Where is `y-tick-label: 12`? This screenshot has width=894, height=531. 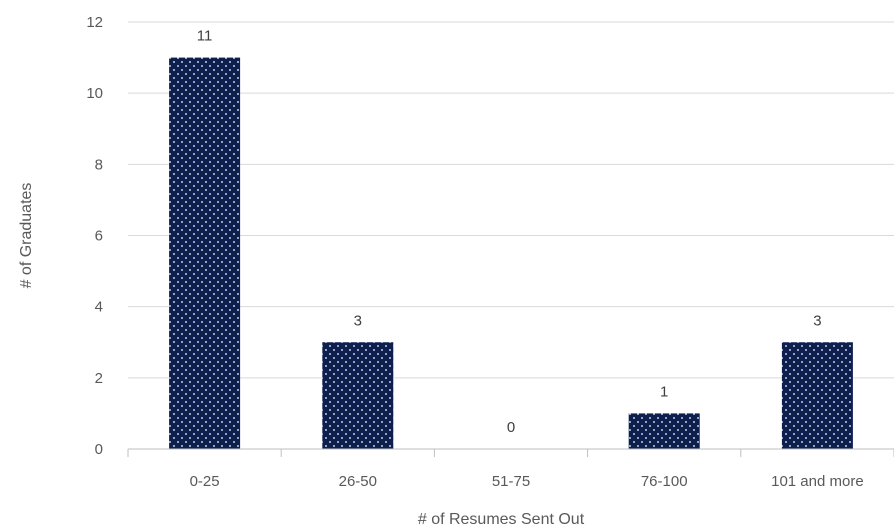 y-tick-label: 12 is located at coordinates (94, 22).